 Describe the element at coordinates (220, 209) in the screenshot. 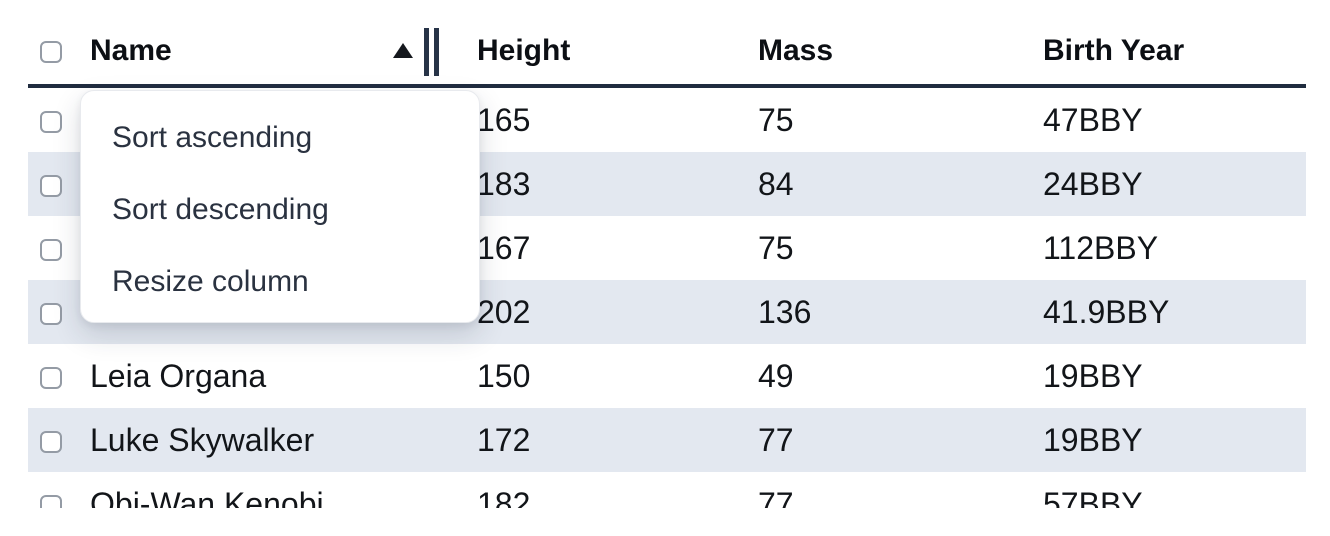

I see `menu-item-sort-descending: Sort descending` at that location.